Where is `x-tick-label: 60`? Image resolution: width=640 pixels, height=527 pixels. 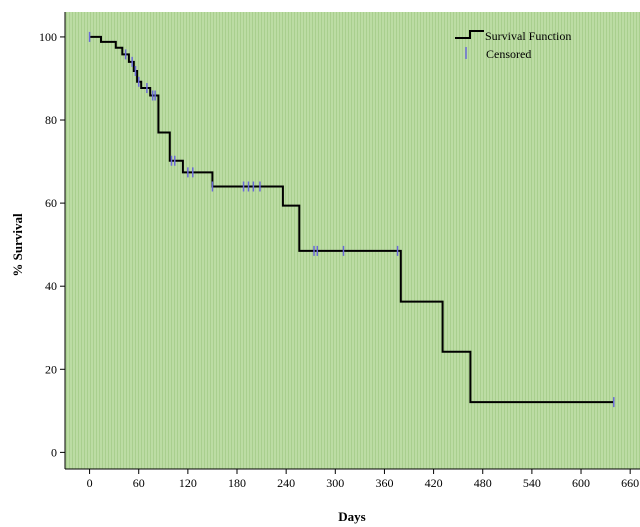 x-tick-label: 60 is located at coordinates (139, 483).